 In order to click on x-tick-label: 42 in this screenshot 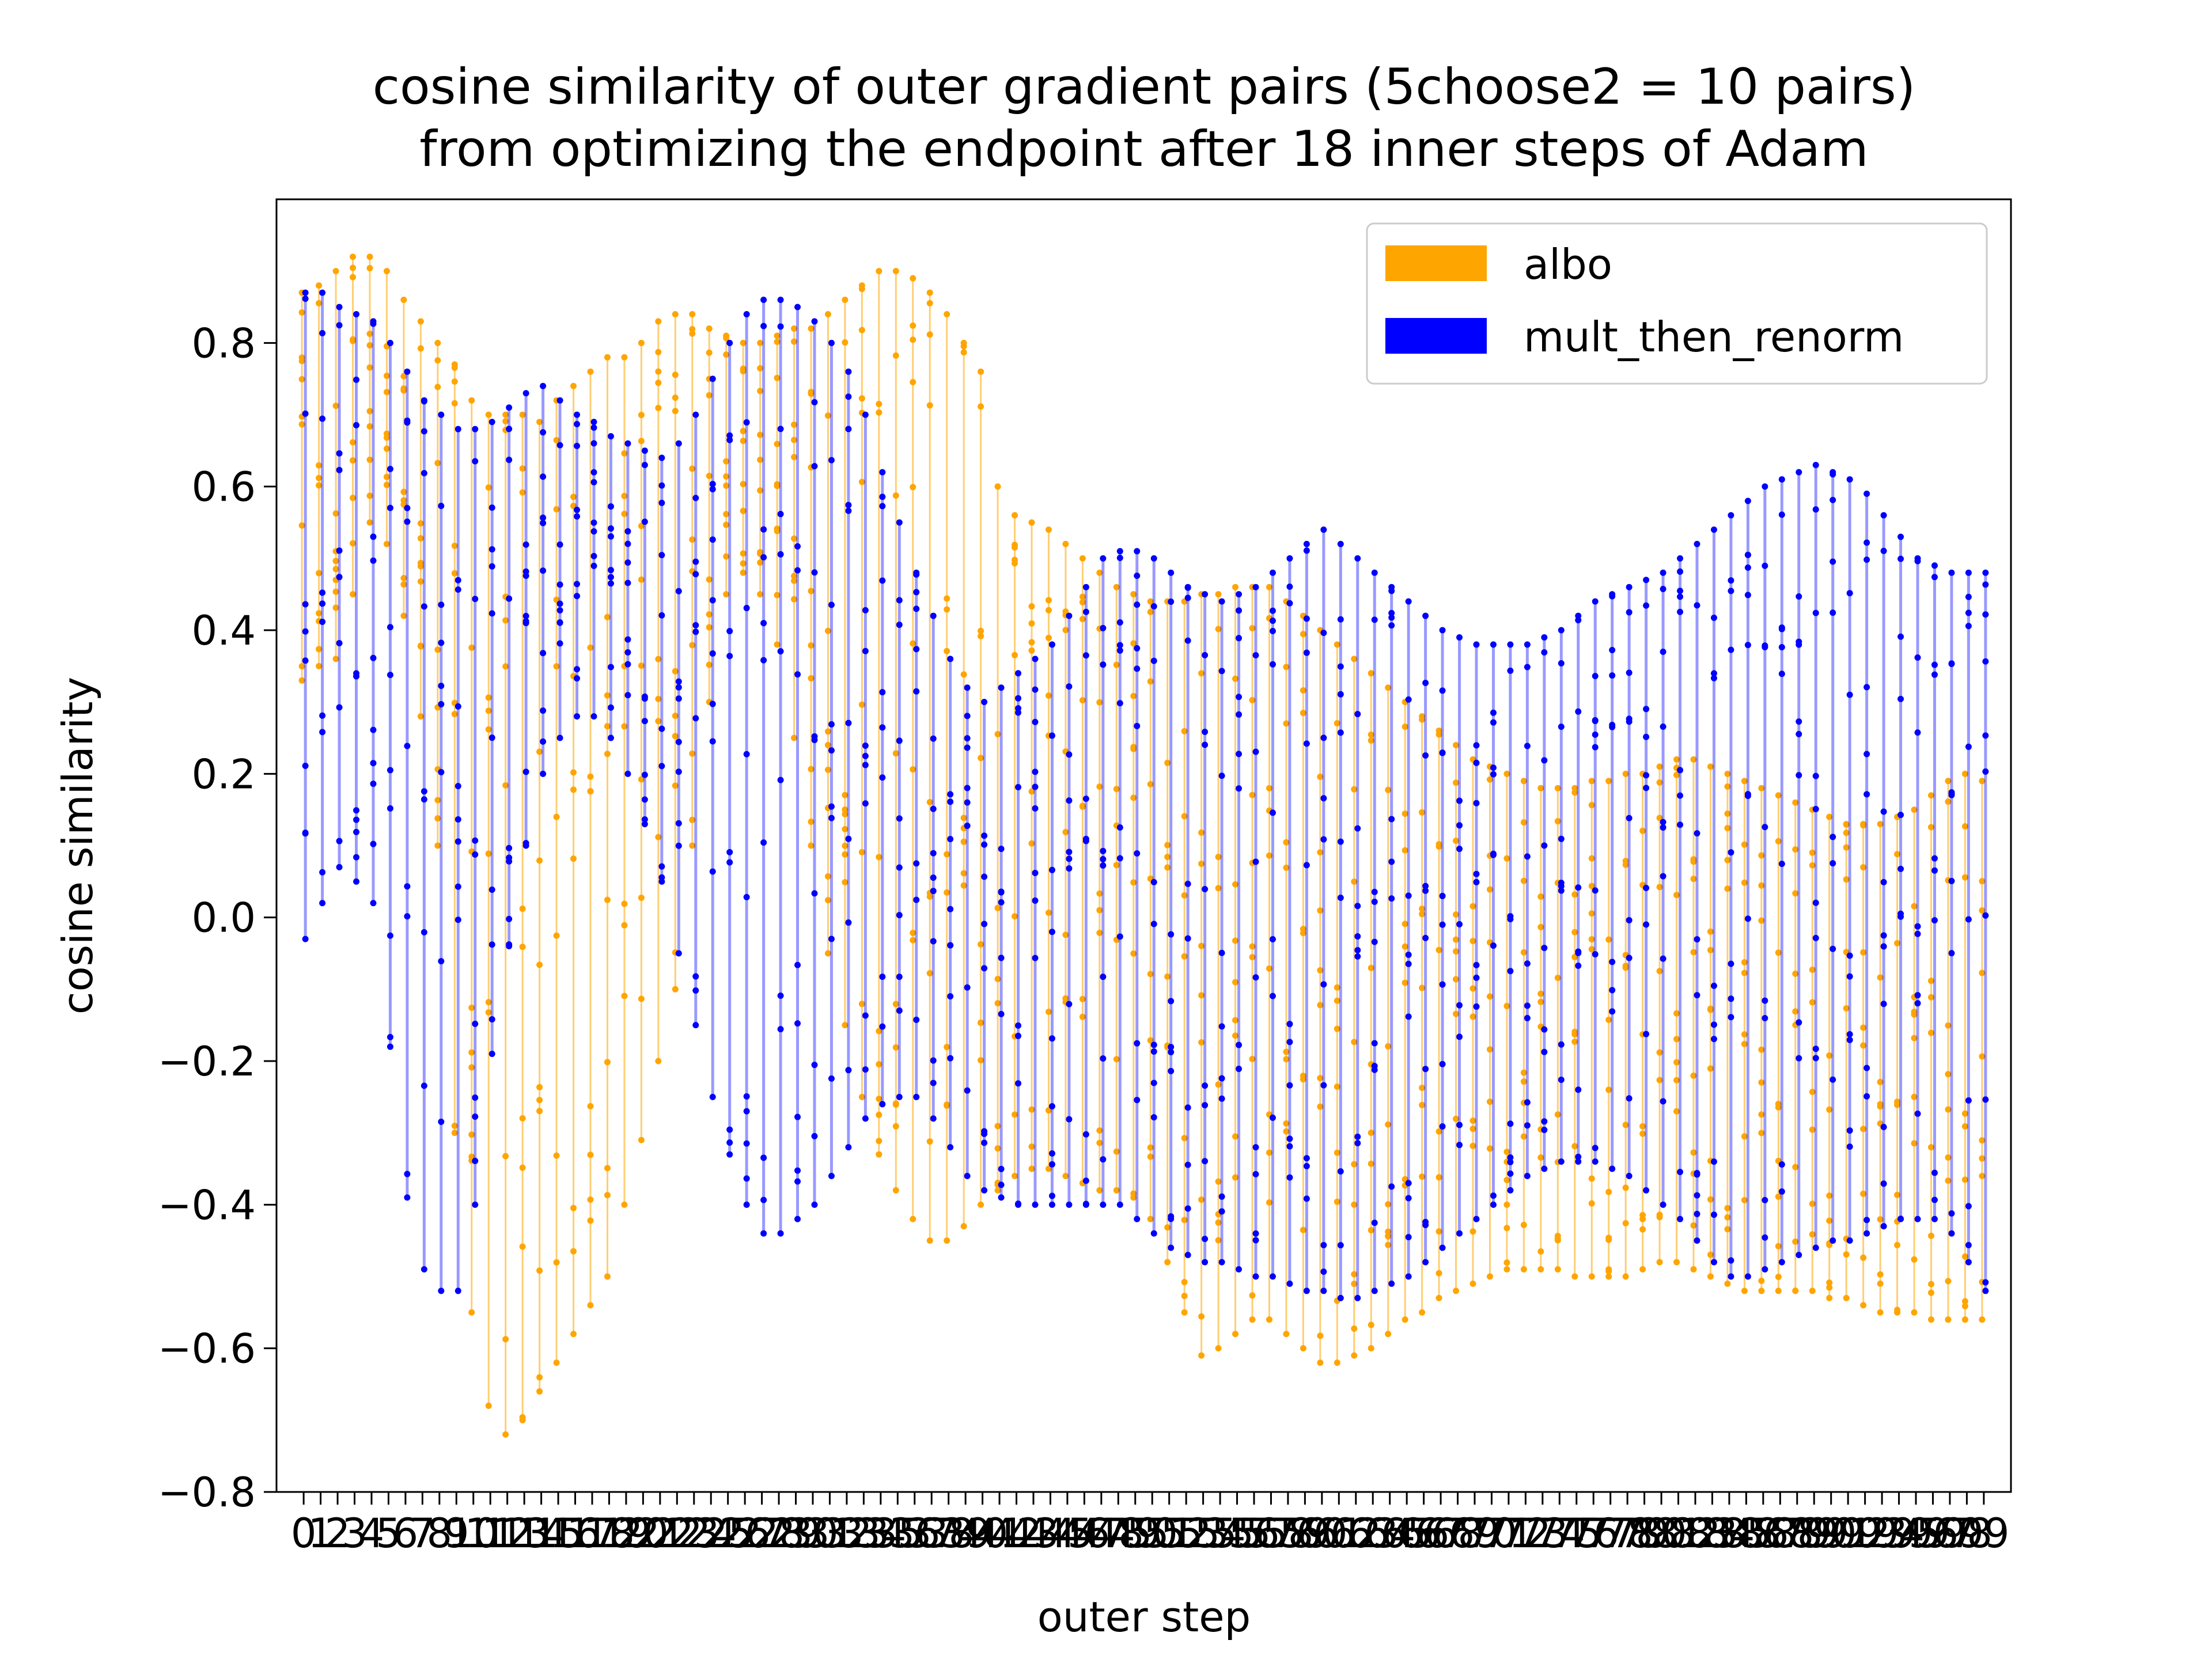, I will do `click(1016, 1533)`.